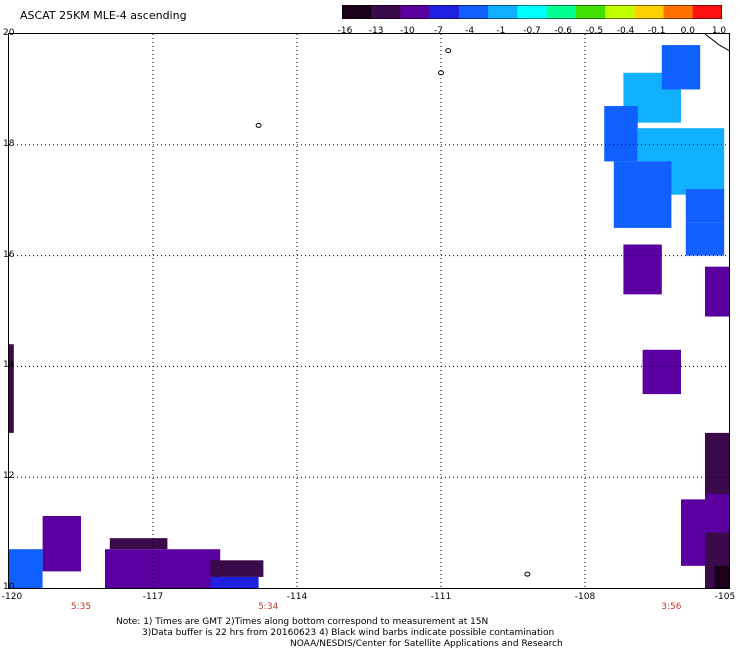  What do you see at coordinates (441, 597) in the screenshot?
I see `x-tick-label: -111` at bounding box center [441, 597].